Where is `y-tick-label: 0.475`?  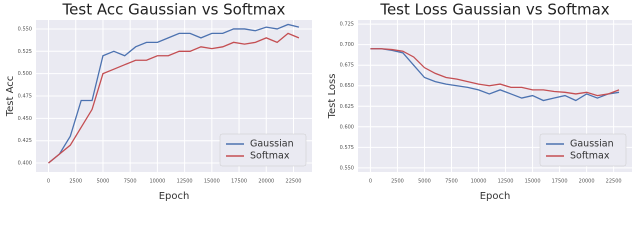 y-tick-label: 0.475 is located at coordinates (25, 97).